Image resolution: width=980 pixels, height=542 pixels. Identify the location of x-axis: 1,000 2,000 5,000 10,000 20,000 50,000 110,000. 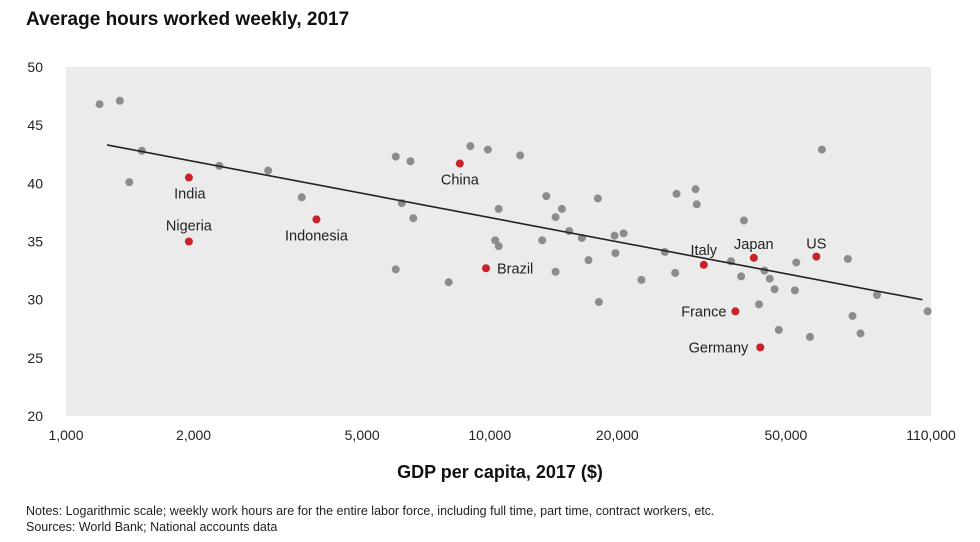
(502, 435).